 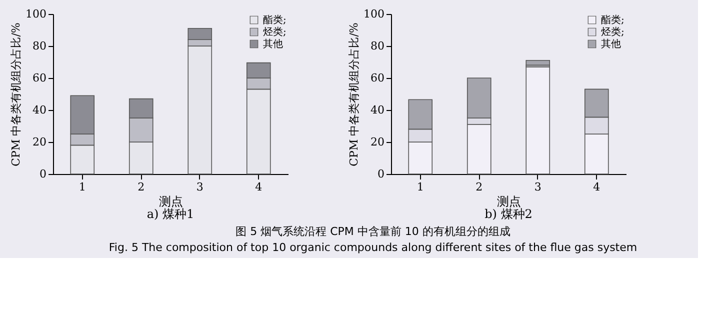 I want to click on caption: Fig. 5 The composition of top 10 organic compounds along different sites of the flue gas system, so click(x=373, y=247).